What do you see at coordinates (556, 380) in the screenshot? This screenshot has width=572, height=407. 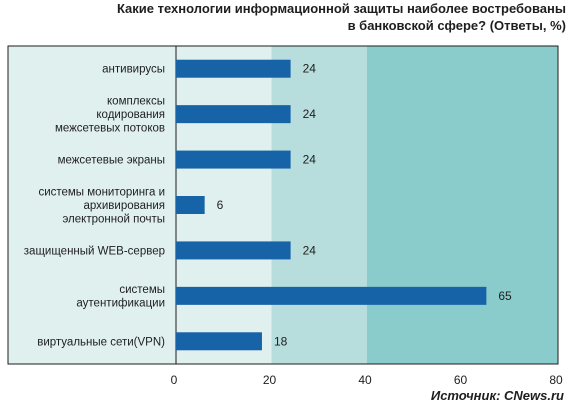 I see `x-tick-label-4: 80` at bounding box center [556, 380].